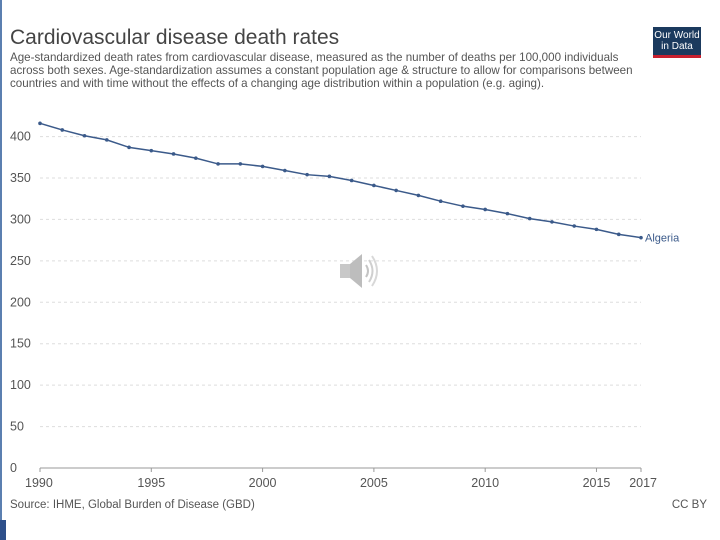 The height and width of the screenshot is (540, 720). I want to click on y-tick-label: 250, so click(20, 261).